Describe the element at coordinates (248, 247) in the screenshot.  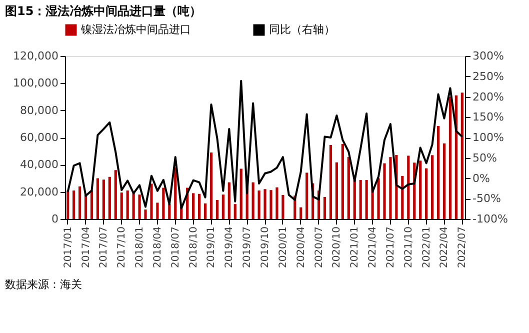
I see `x-tick-label: 2019/07` at that location.